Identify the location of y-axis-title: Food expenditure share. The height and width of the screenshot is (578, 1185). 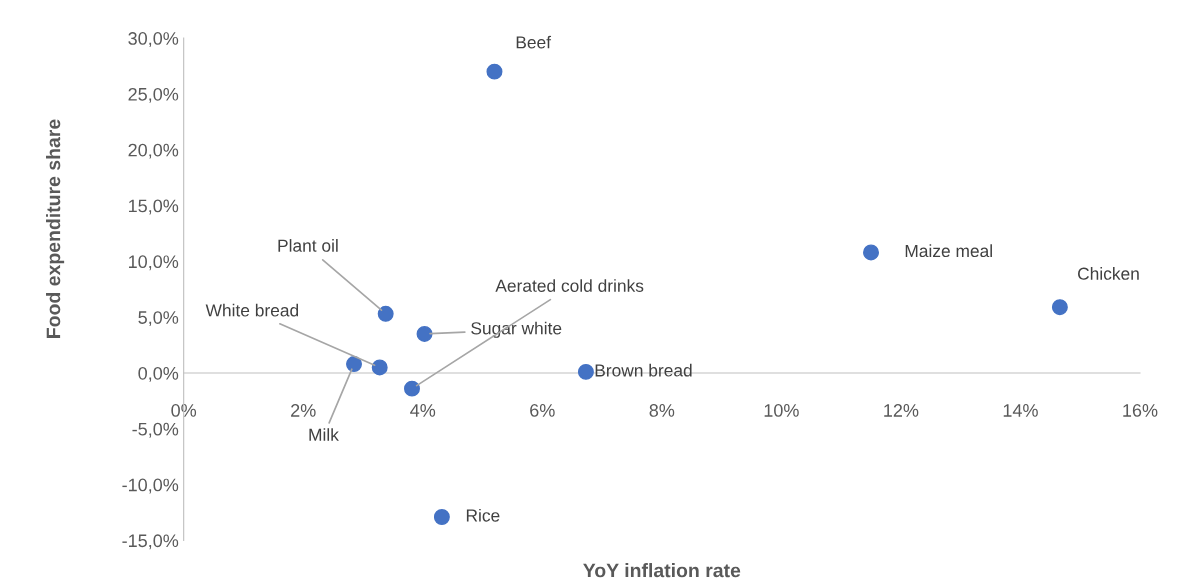
(55, 228).